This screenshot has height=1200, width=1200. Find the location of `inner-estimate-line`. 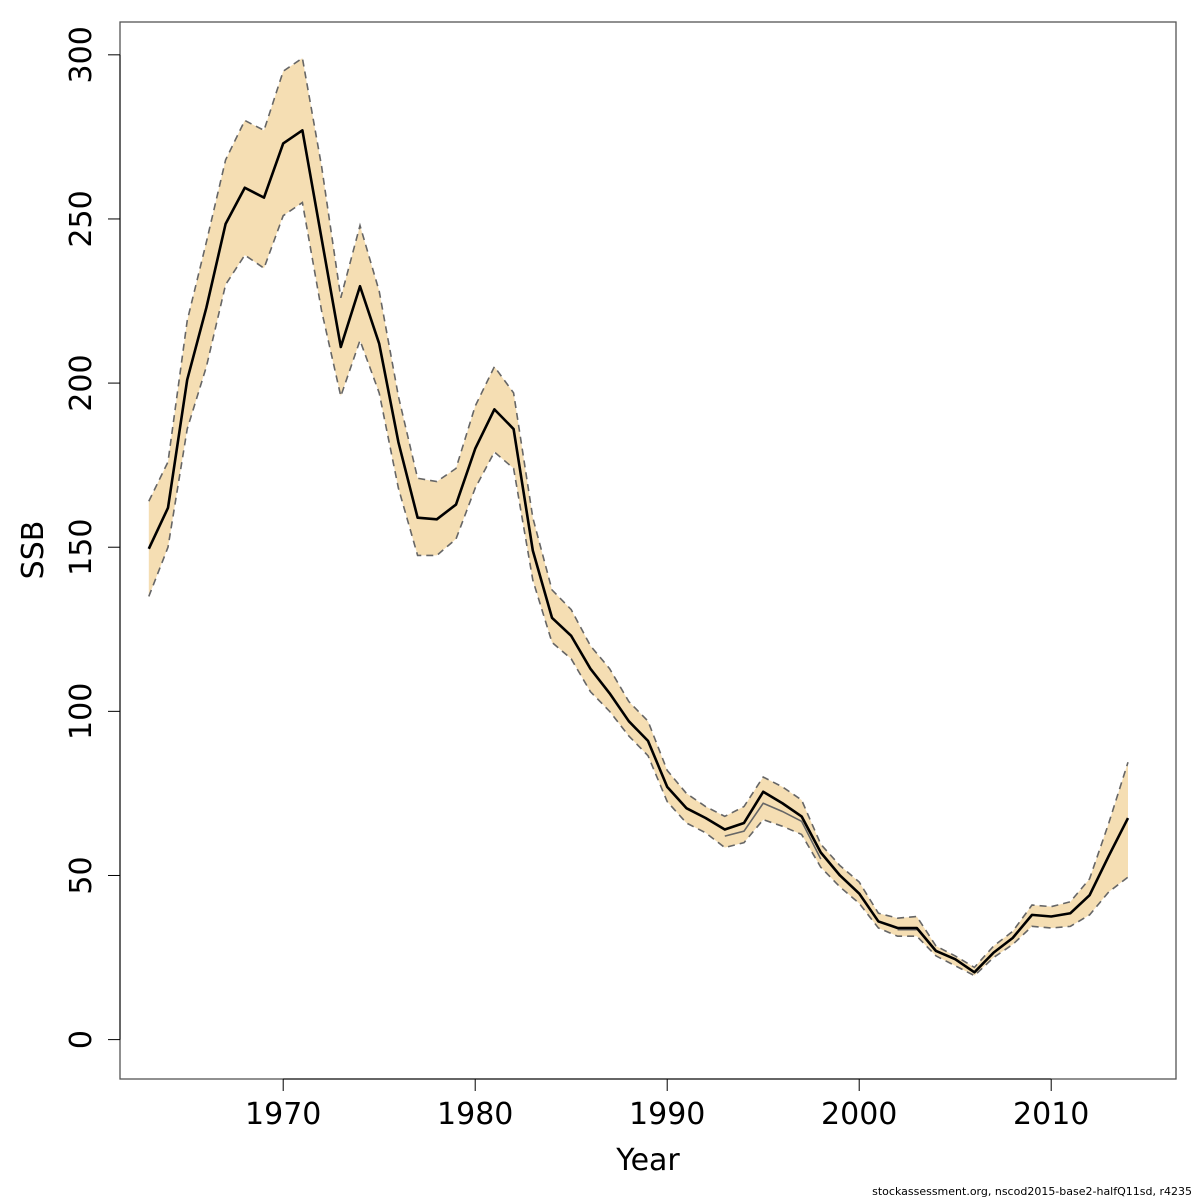

inner-estimate-line is located at coordinates (820, 866).